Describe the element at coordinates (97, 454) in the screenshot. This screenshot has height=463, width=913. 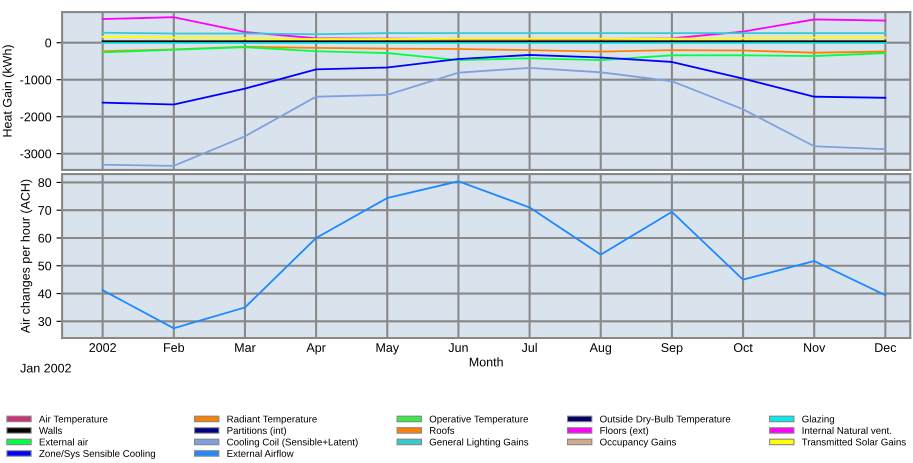
I see `legend-label: Zone/Sys Sensible Cooling` at that location.